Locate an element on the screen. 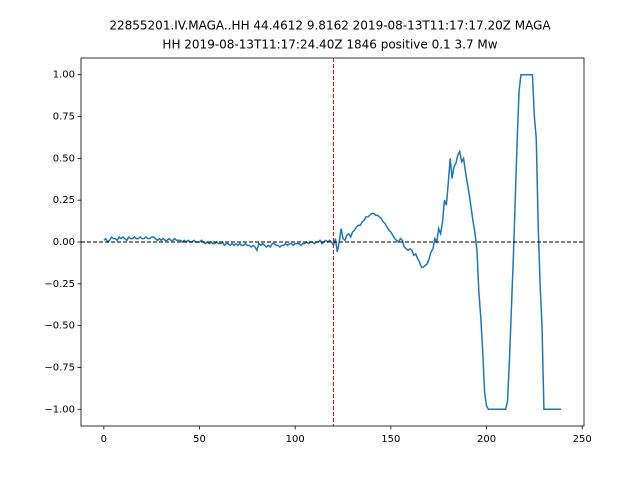 This screenshot has height=480, width=640. x-tick-label: 0 is located at coordinates (104, 439).